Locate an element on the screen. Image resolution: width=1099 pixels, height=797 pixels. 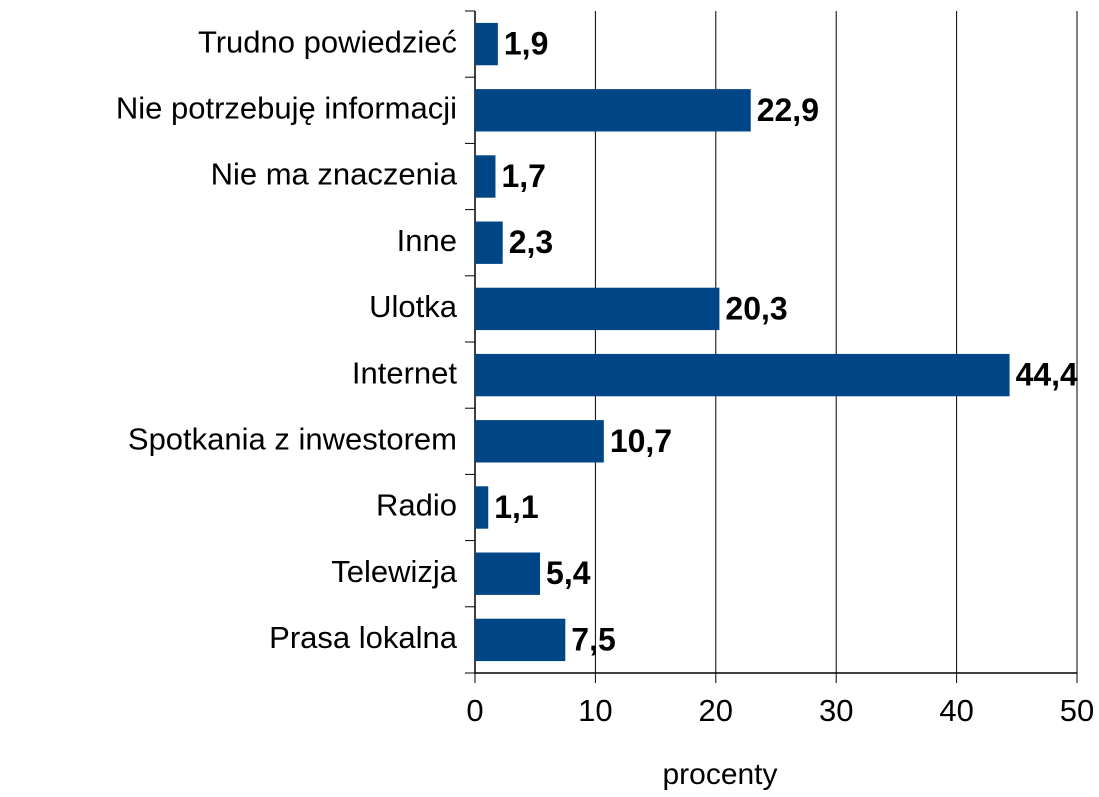
value-label: 1,1 is located at coordinates (516, 507).